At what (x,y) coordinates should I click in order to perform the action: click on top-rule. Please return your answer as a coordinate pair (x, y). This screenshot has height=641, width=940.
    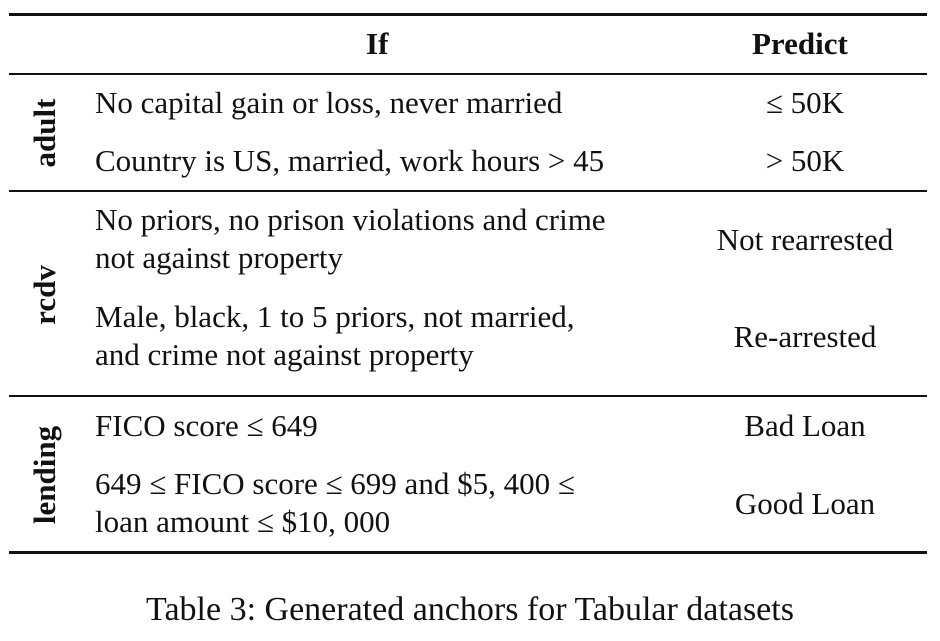
    Looking at the image, I should click on (468, 14).